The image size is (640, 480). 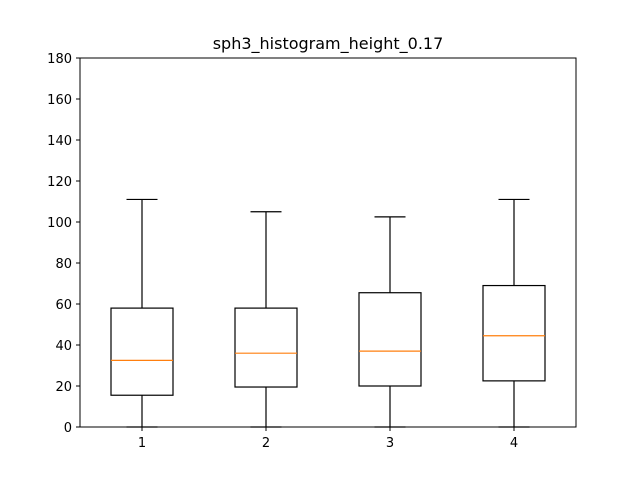 What do you see at coordinates (68, 428) in the screenshot?
I see `y-tick-label: 0` at bounding box center [68, 428].